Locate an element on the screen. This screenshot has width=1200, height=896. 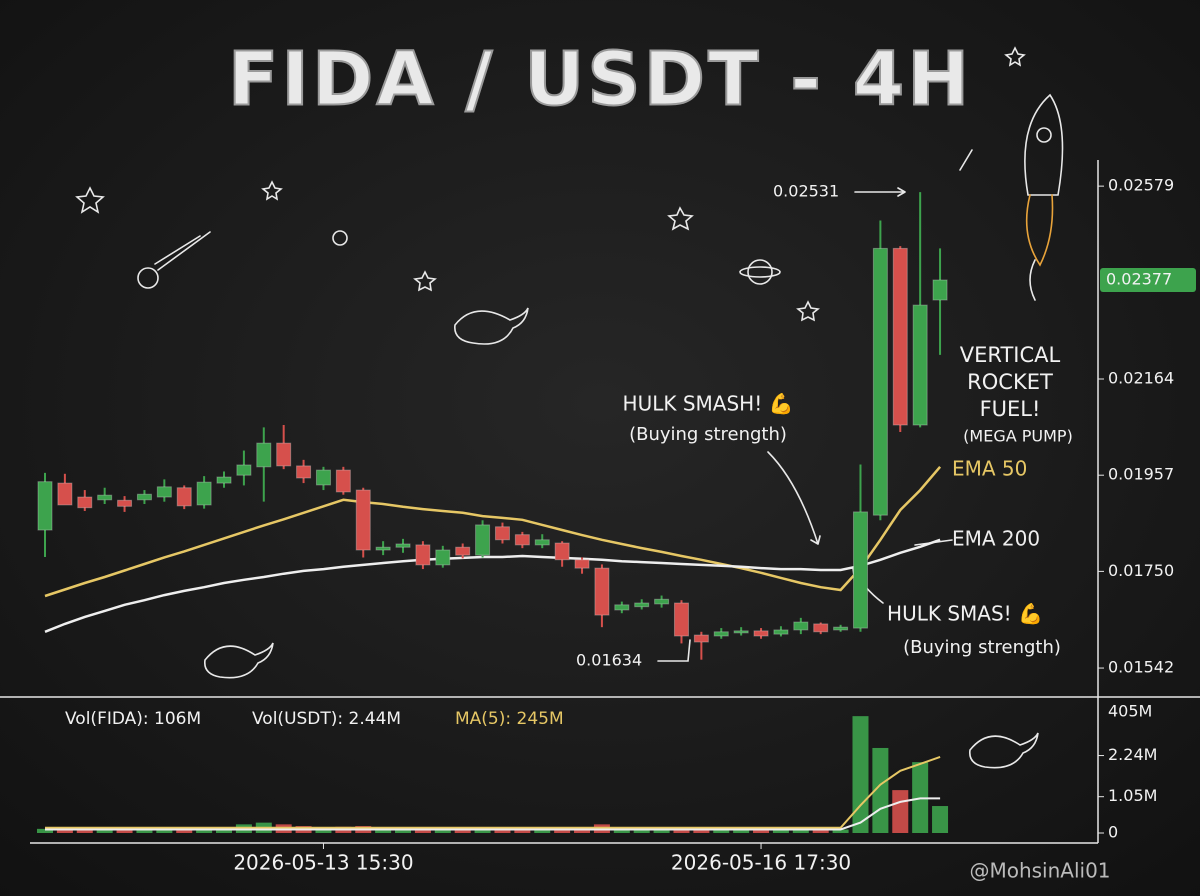
volume-legend: Vol(FIDA): 106M is located at coordinates (133, 719).